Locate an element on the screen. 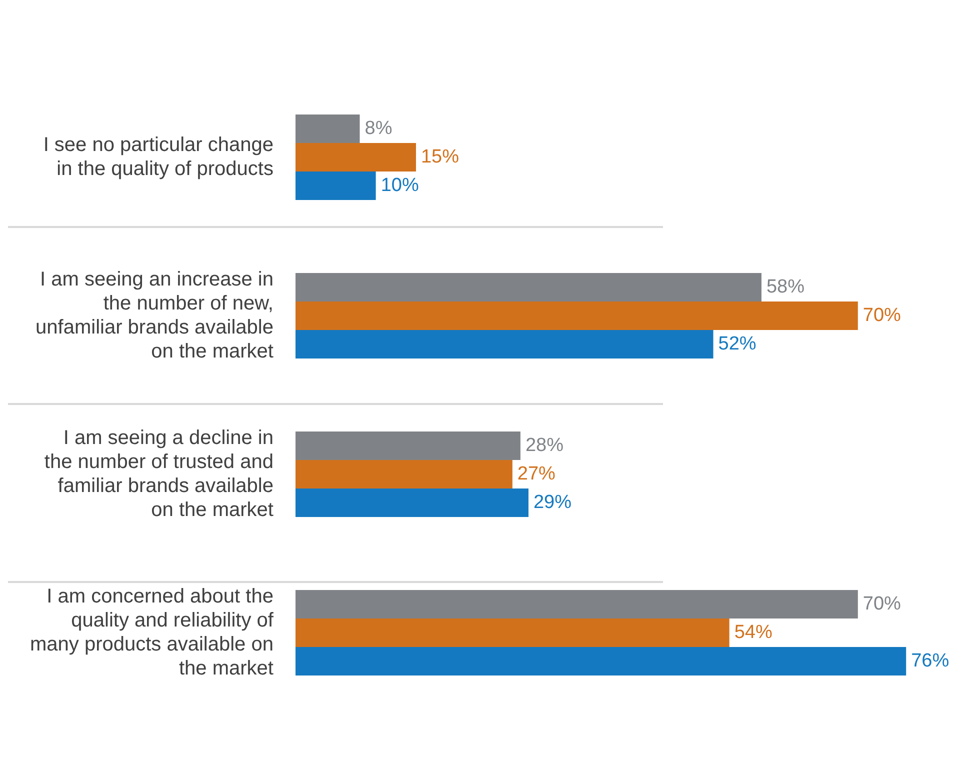 Image resolution: width=969 pixels, height=763 pixels. y-tick-label: I am concerned about the quality and reliability of many products available on the market is located at coordinates (152, 632).